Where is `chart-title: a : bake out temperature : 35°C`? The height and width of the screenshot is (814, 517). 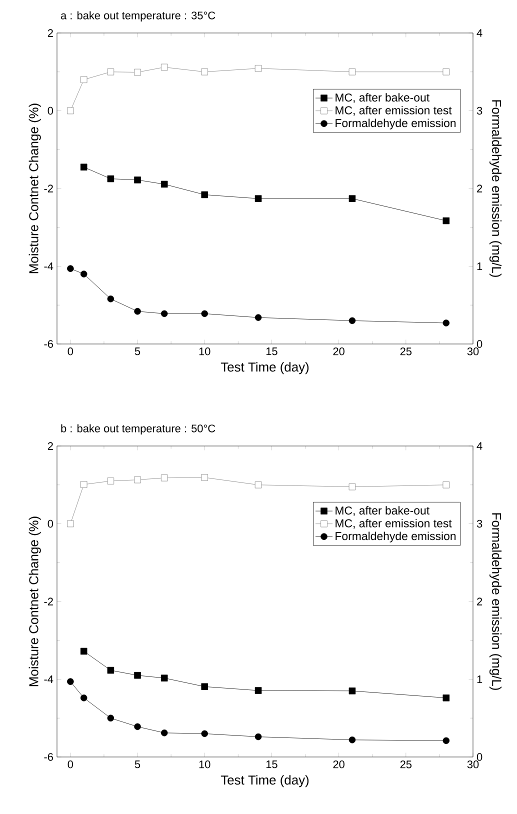
chart-title: a : bake out temperature : 35°C is located at coordinates (138, 16).